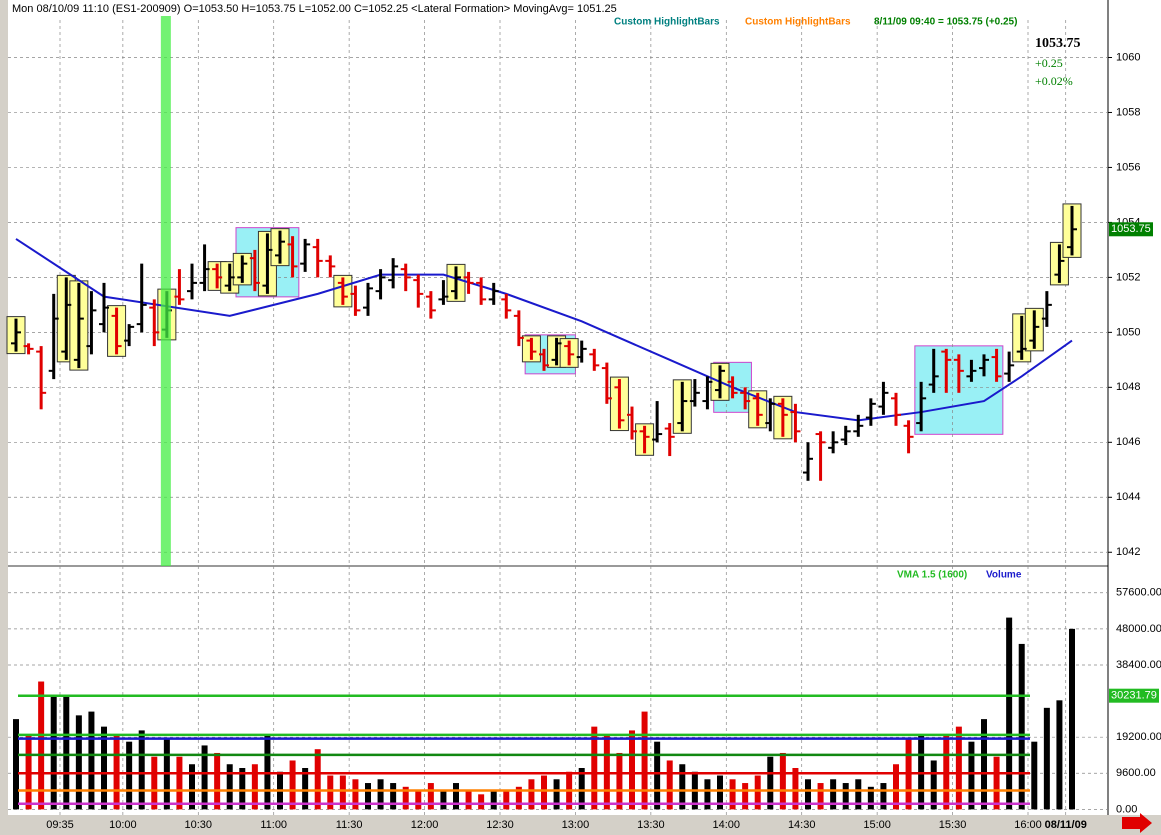 The height and width of the screenshot is (835, 1161). What do you see at coordinates (1138, 737) in the screenshot?
I see `y-tick-label: 19200.00` at bounding box center [1138, 737].